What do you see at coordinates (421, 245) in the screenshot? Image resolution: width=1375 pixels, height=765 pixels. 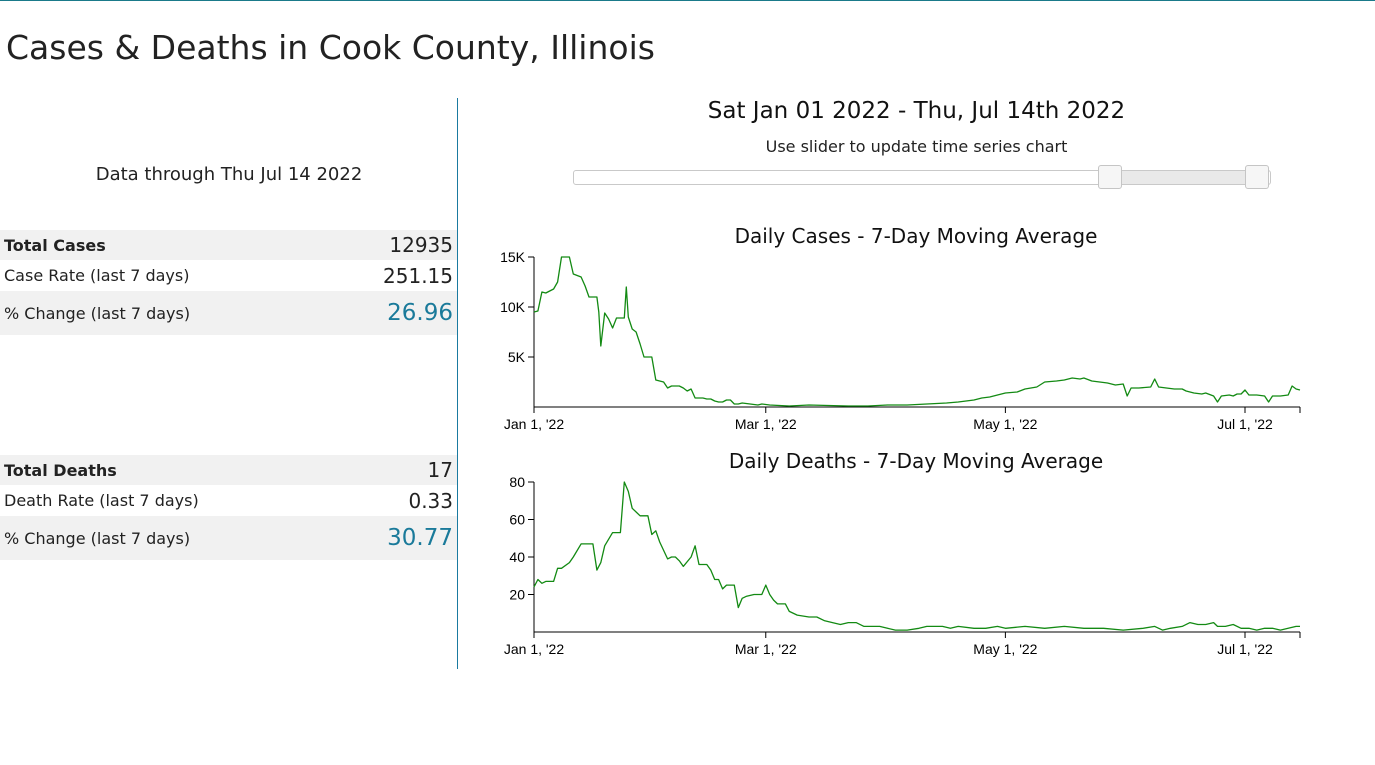 I see `total-cases-value: 12935` at bounding box center [421, 245].